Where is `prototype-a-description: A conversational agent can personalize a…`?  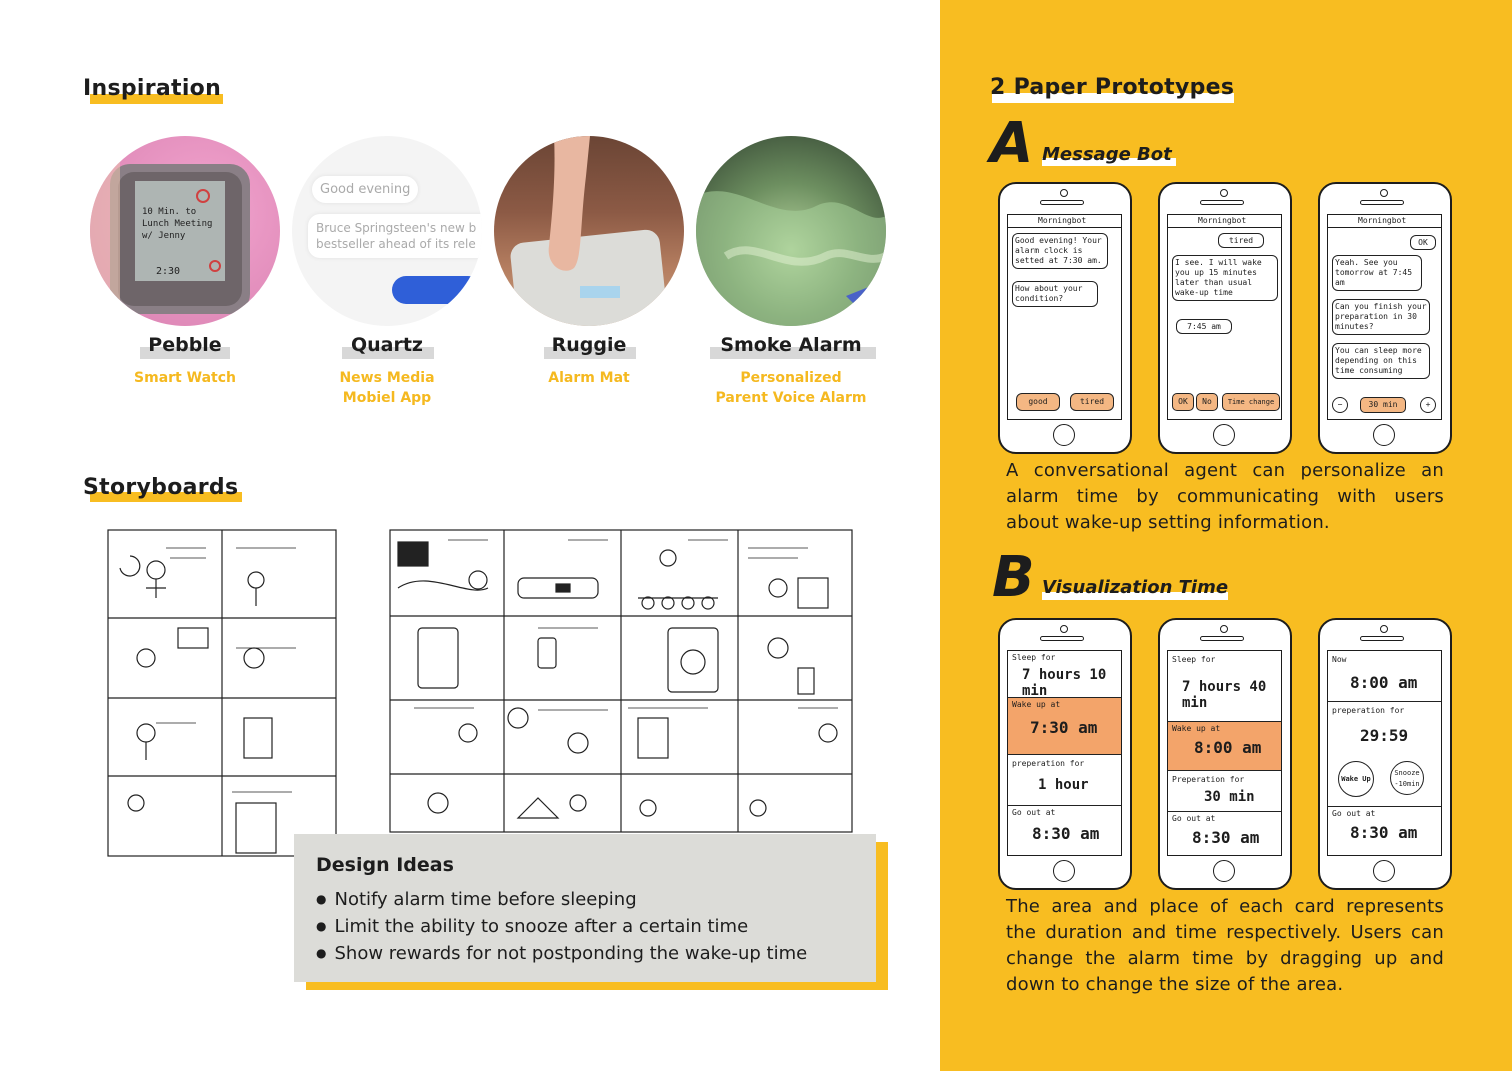 prototype-a-description: A conversational agent can personalize a… is located at coordinates (1225, 497).